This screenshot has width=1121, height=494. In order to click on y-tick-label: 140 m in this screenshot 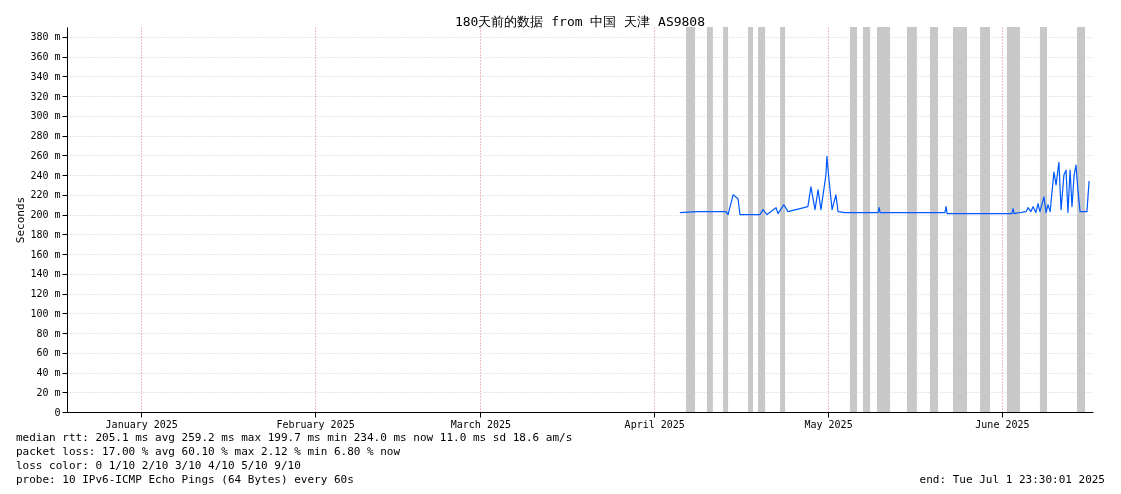, I will do `click(45, 274)`.